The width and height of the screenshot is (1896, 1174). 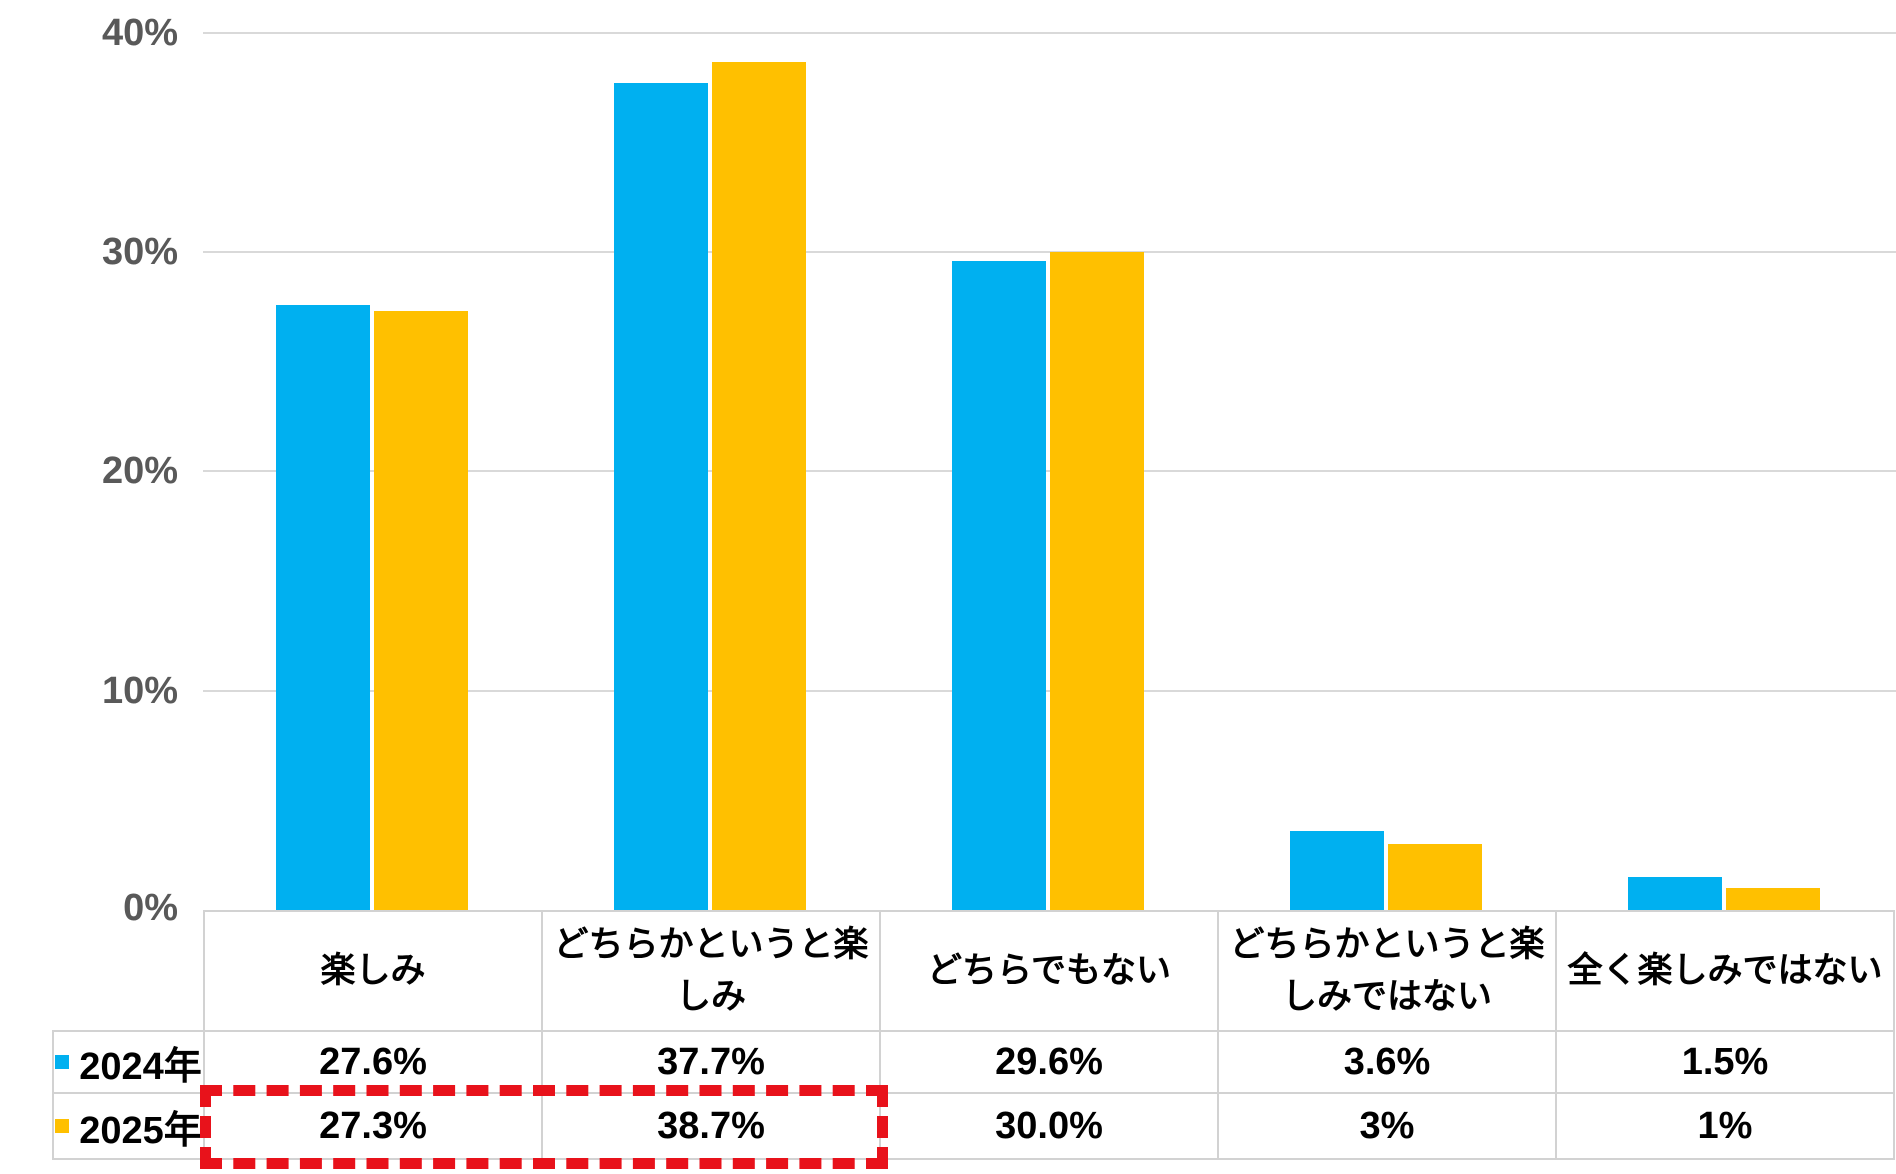 What do you see at coordinates (759, 485) in the screenshot?
I see `bar-2025-dochiraka-tanoshimi` at bounding box center [759, 485].